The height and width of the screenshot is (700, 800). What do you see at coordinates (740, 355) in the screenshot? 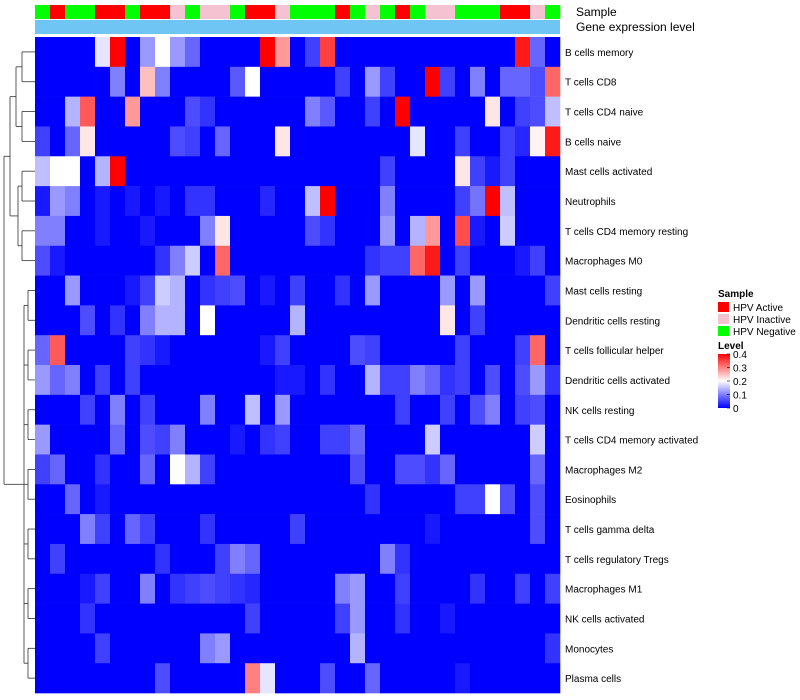
I see `legend-level-tick-label: 0.4` at bounding box center [740, 355].